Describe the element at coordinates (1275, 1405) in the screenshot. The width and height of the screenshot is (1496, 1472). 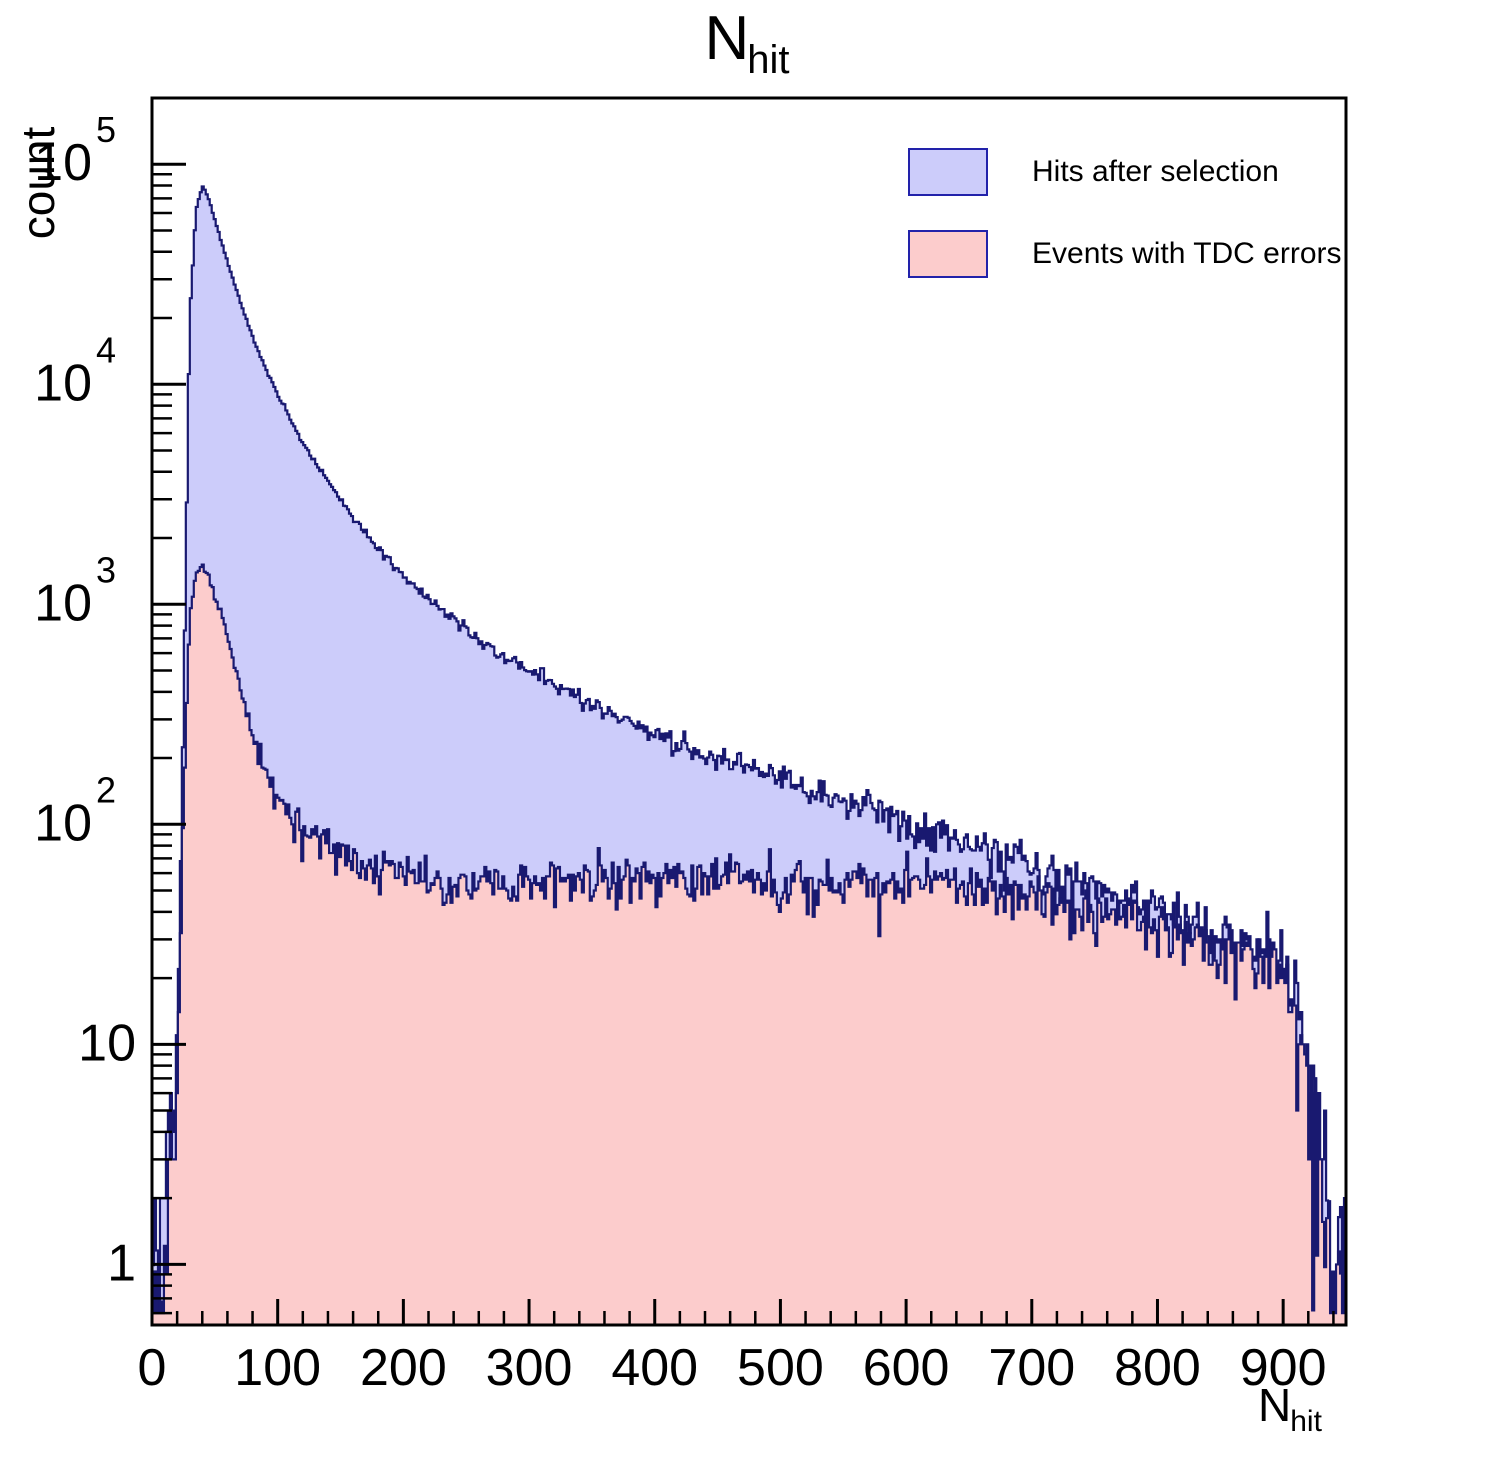
I see `x-axis-label-base: N` at that location.